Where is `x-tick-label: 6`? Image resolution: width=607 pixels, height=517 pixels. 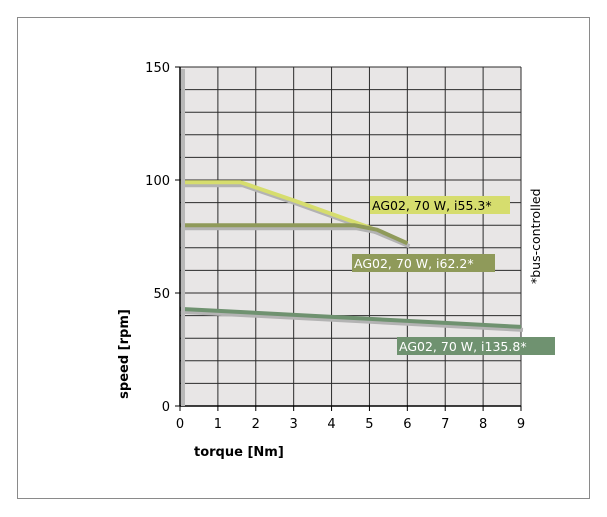 x-tick-label: 6 is located at coordinates (407, 424).